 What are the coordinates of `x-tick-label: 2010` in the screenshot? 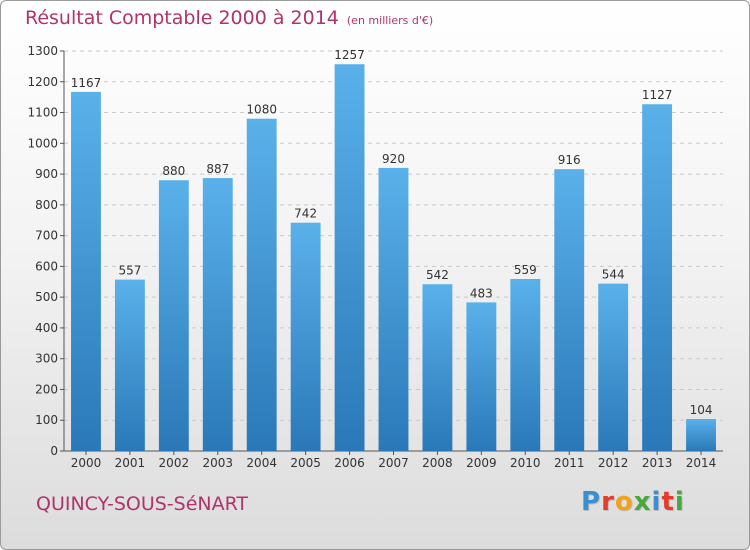 It's located at (525, 463).